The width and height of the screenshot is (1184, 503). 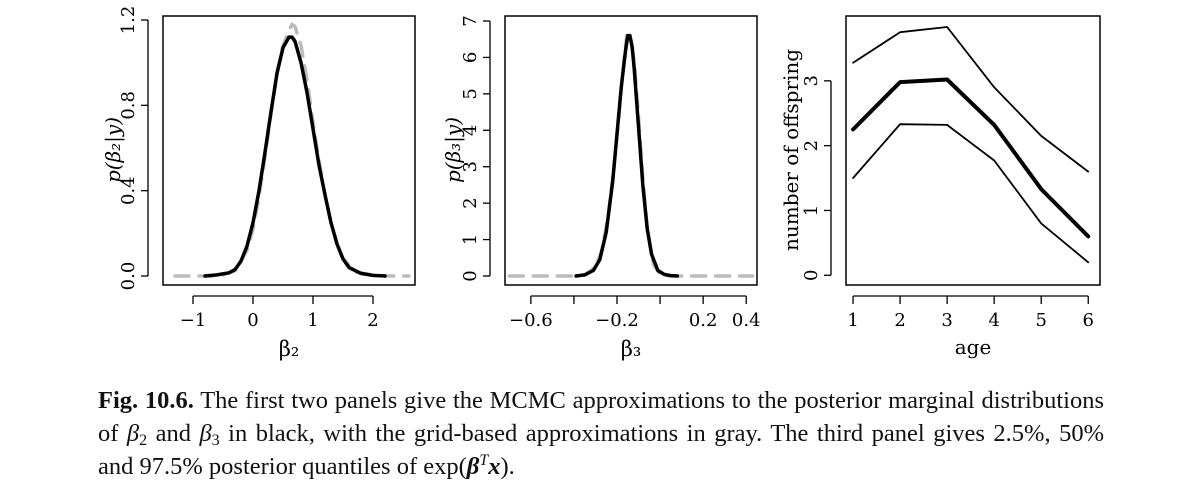 I want to click on y-tick-label: 1.2, so click(x=128, y=20).